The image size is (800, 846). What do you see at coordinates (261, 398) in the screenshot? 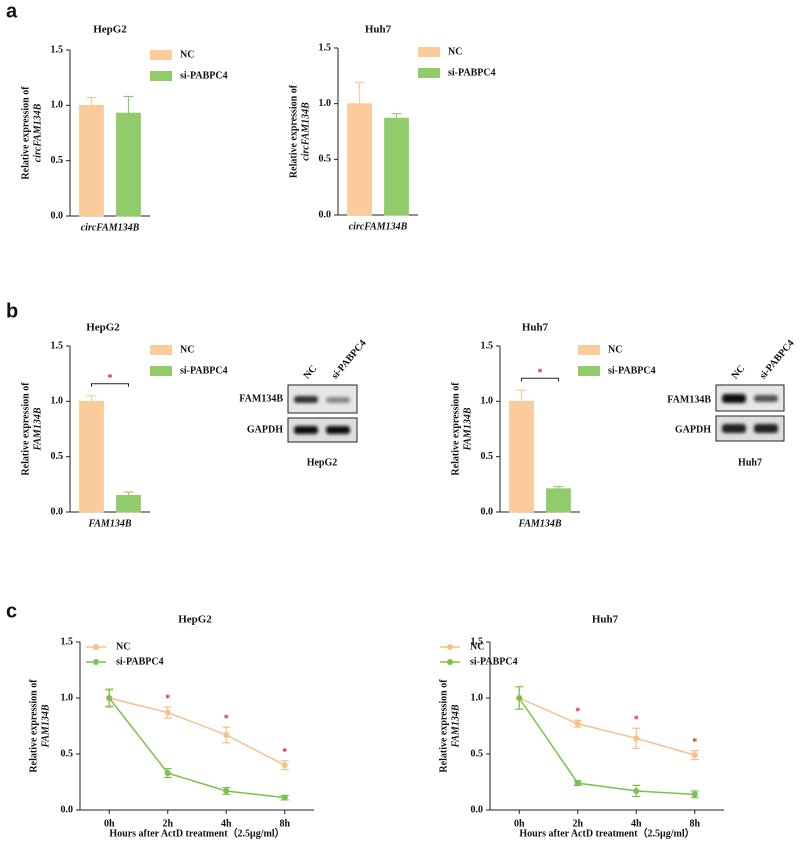
I see `row-label: FAM134B` at bounding box center [261, 398].